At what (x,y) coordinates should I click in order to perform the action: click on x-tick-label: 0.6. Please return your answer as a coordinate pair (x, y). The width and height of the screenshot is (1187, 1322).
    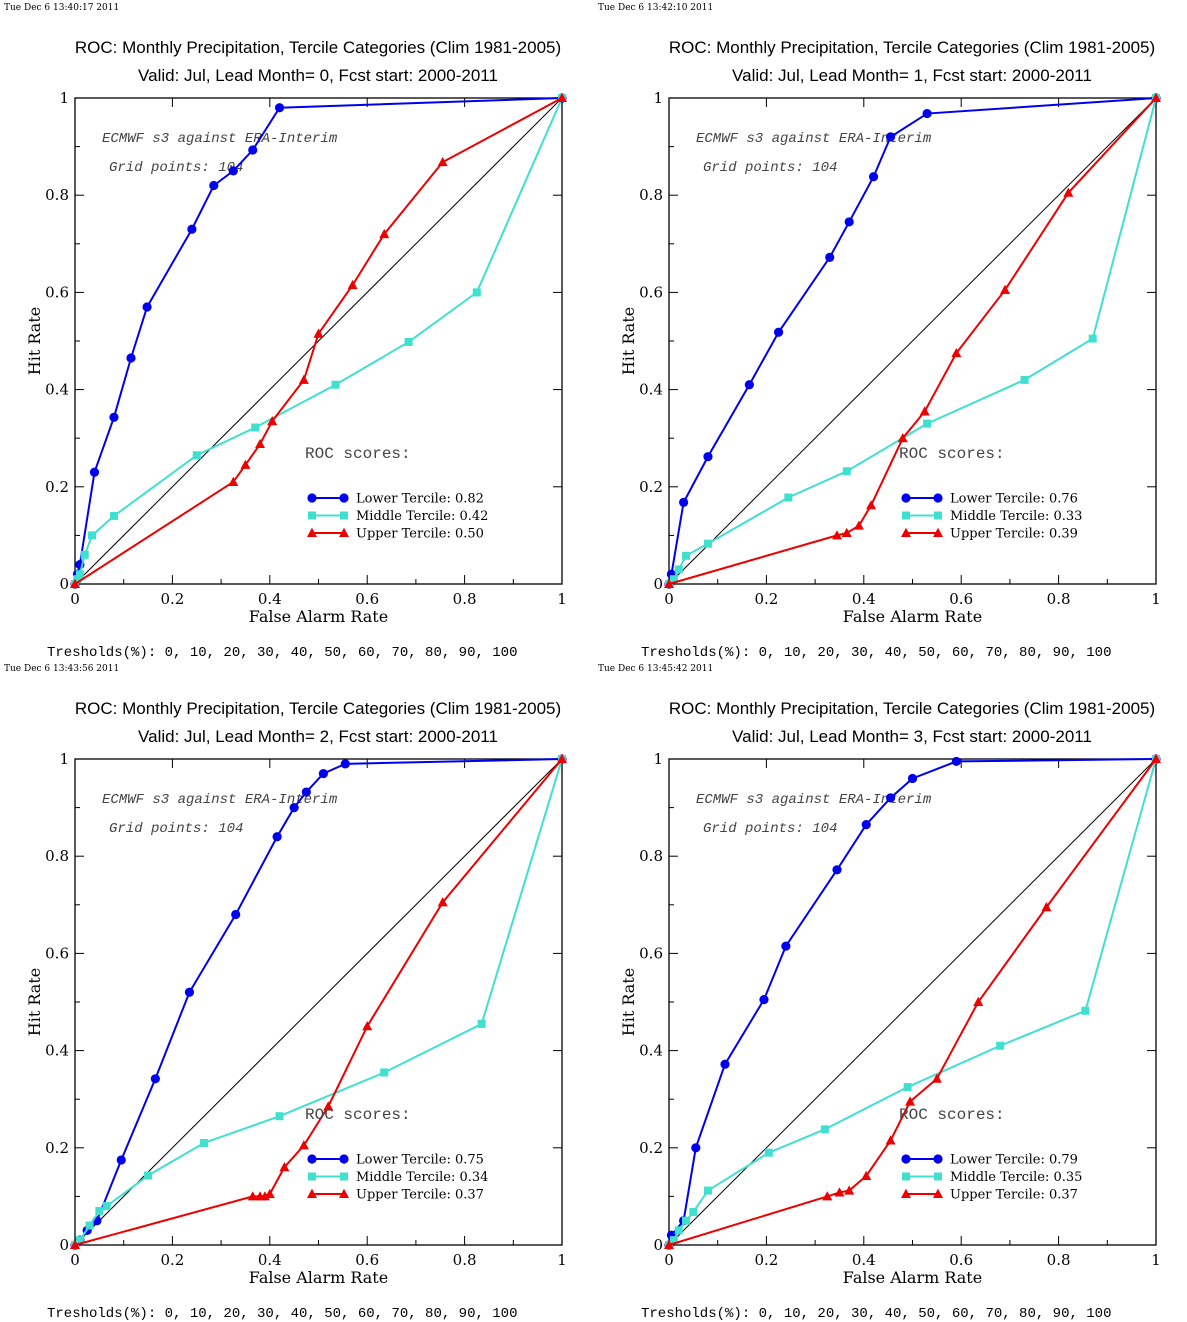
    Looking at the image, I should click on (367, 599).